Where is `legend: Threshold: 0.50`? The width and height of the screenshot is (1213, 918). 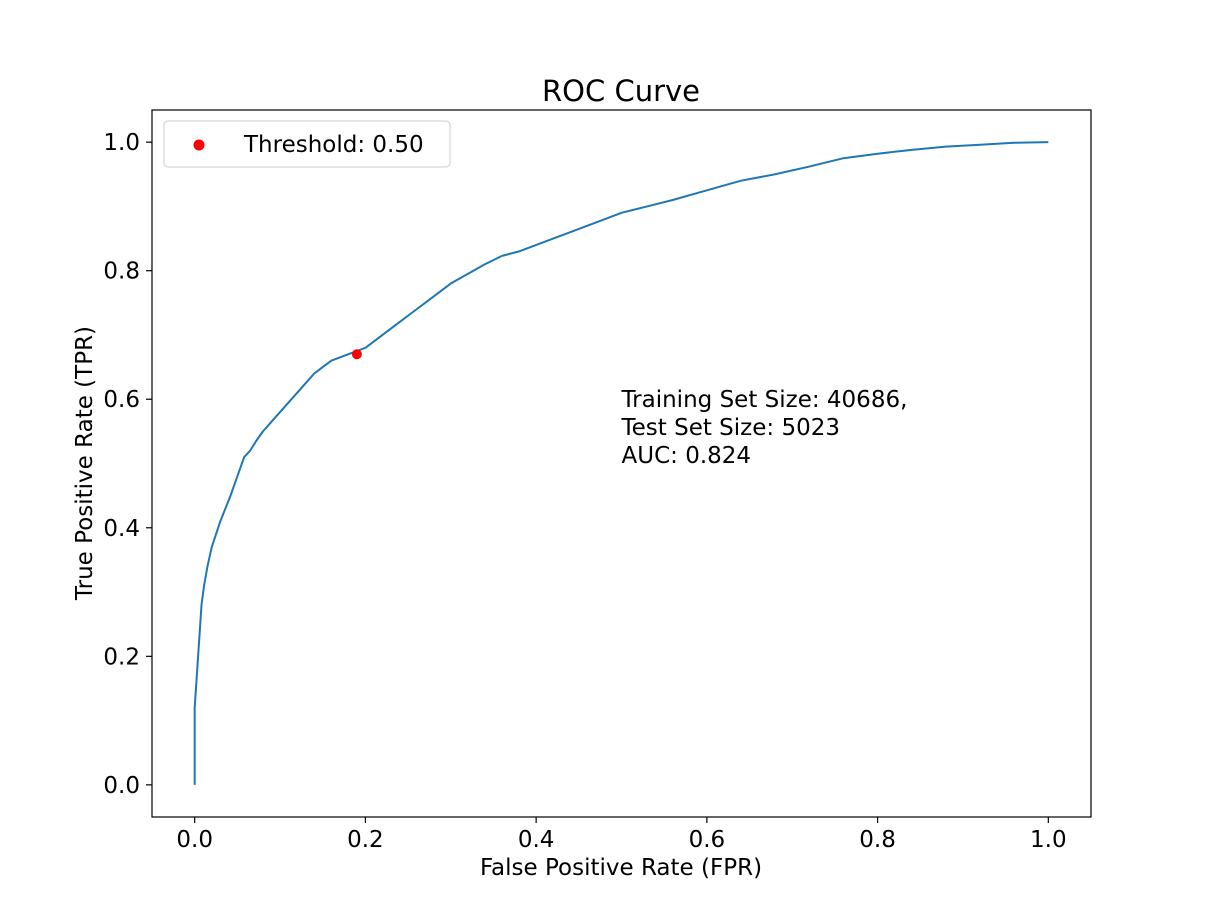 legend: Threshold: 0.50 is located at coordinates (307, 144).